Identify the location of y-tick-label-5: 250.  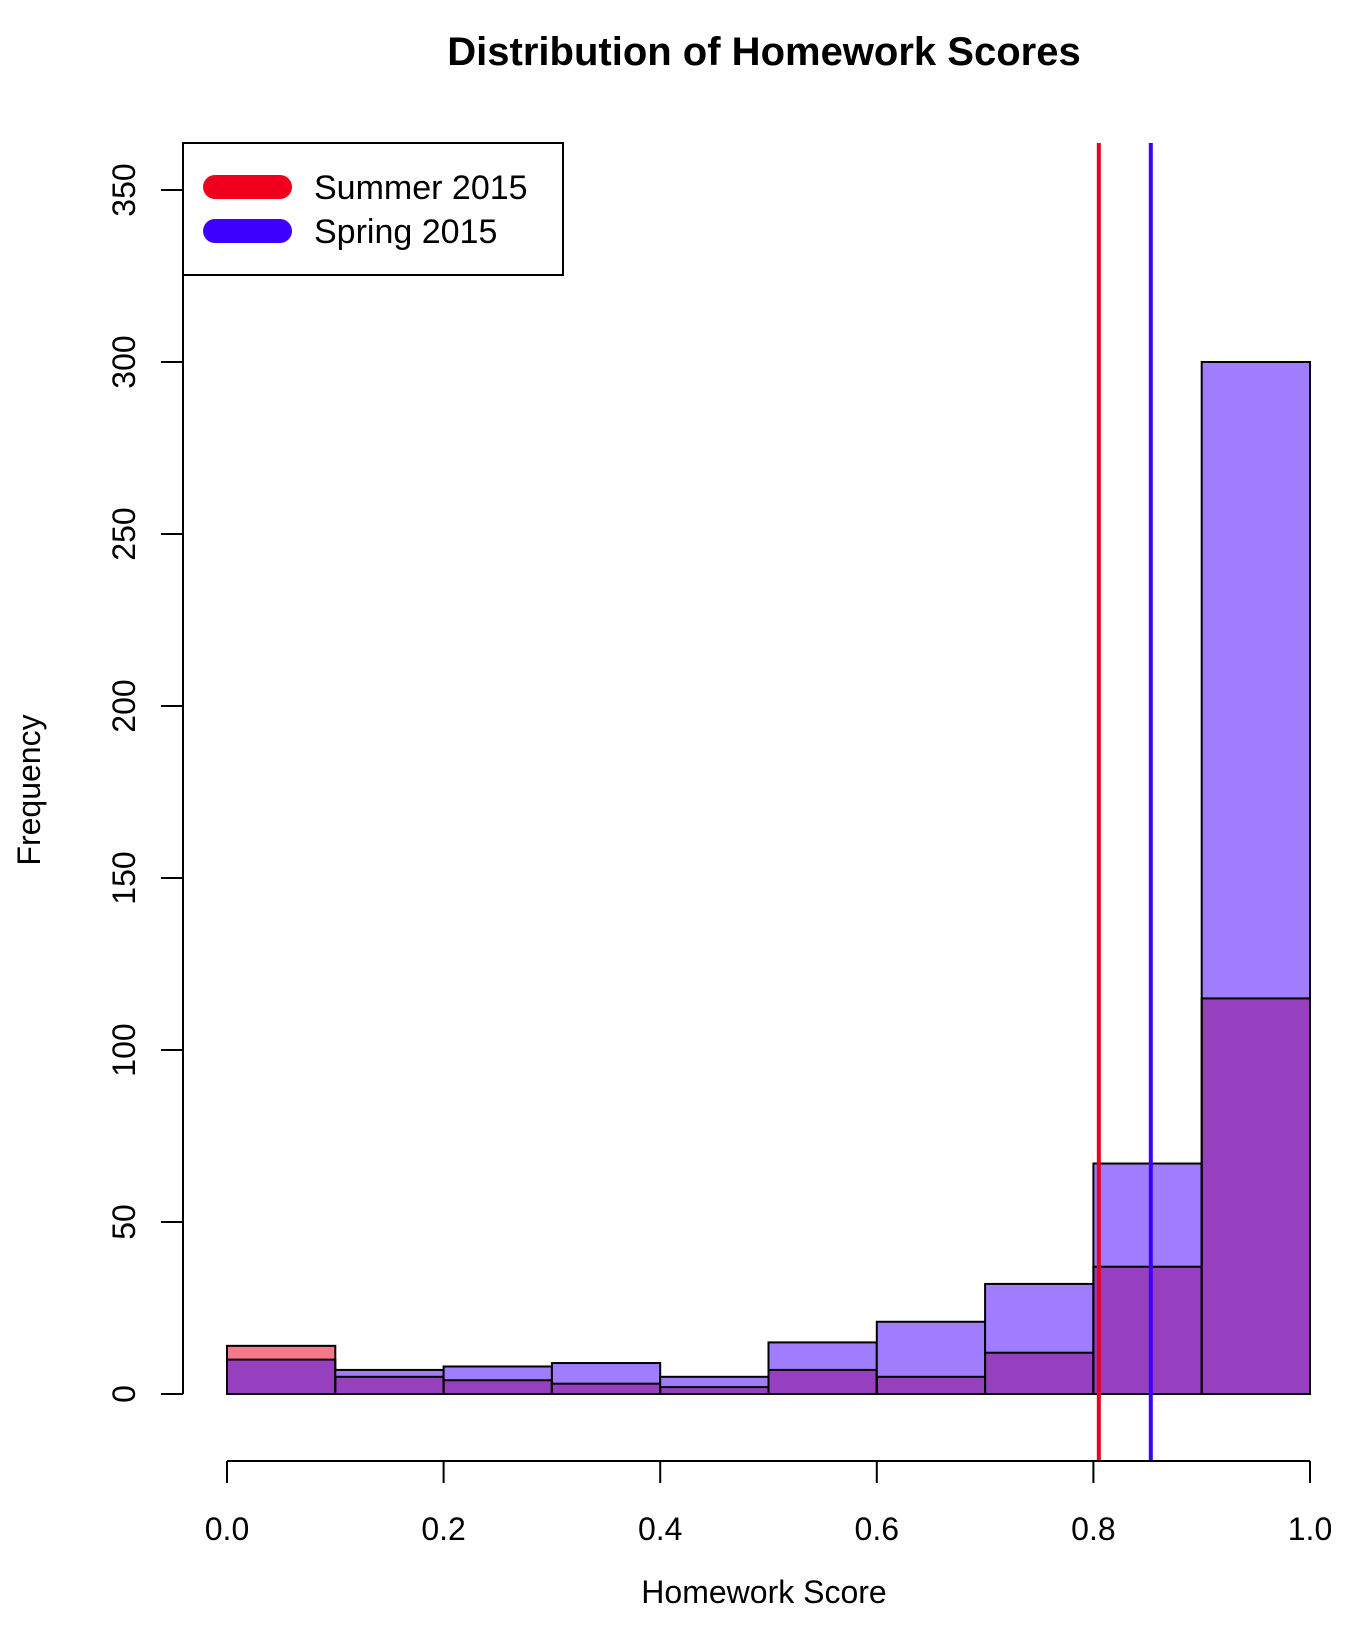
(124, 533).